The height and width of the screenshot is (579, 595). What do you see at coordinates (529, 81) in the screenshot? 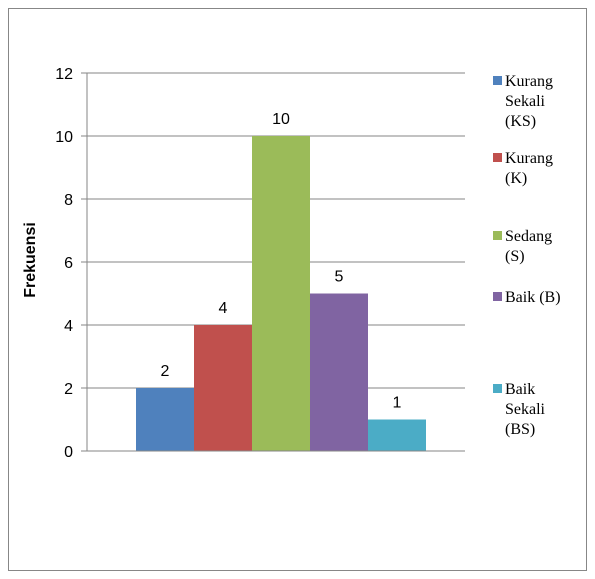
I see `legend-label-1: Kurang` at bounding box center [529, 81].